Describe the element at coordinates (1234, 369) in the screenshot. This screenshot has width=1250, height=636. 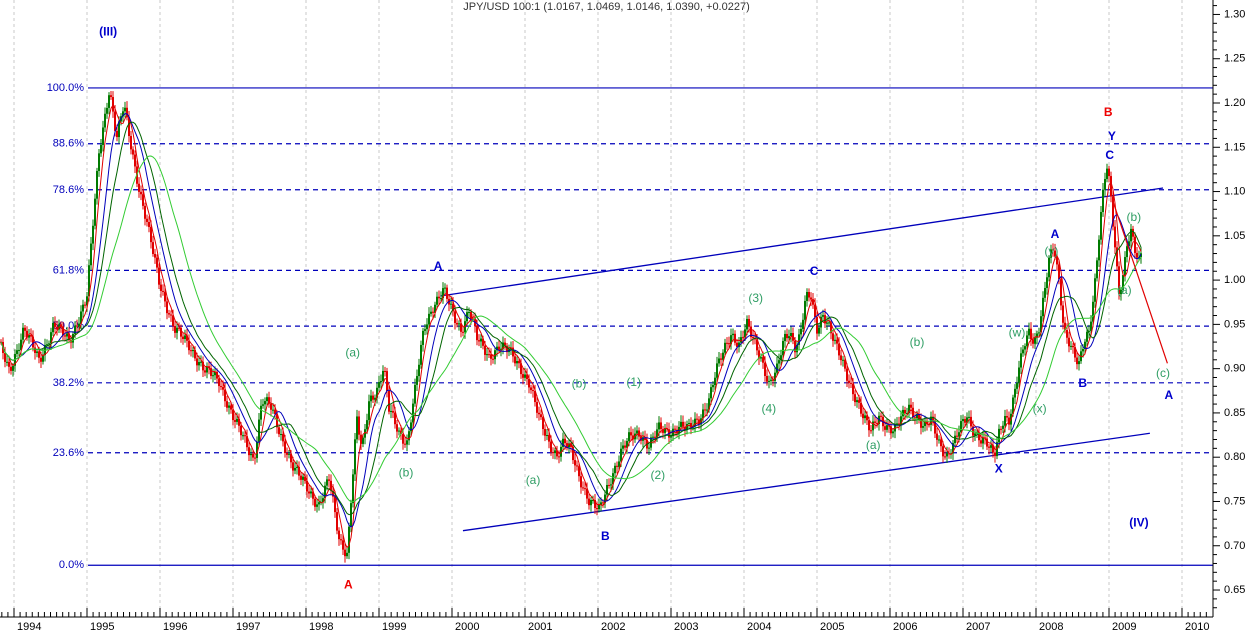
I see `y-tick-label: 0.90` at that location.